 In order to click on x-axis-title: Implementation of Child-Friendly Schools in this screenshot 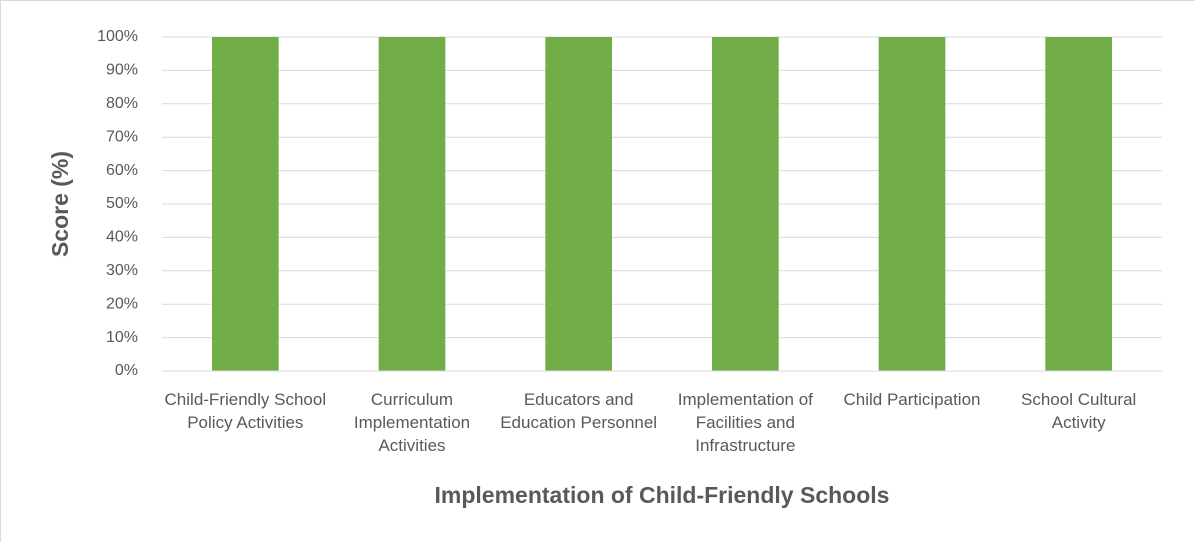, I will do `click(662, 495)`.